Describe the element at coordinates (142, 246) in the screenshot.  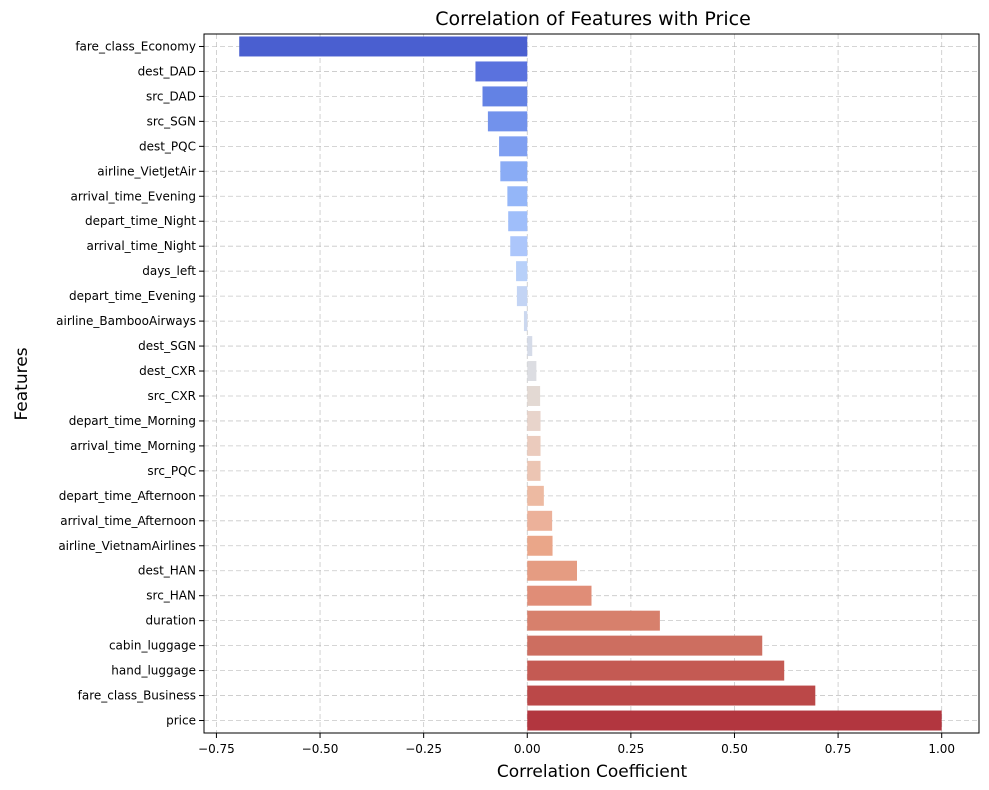
I see `y-tick-label: arrival_time_Night` at that location.